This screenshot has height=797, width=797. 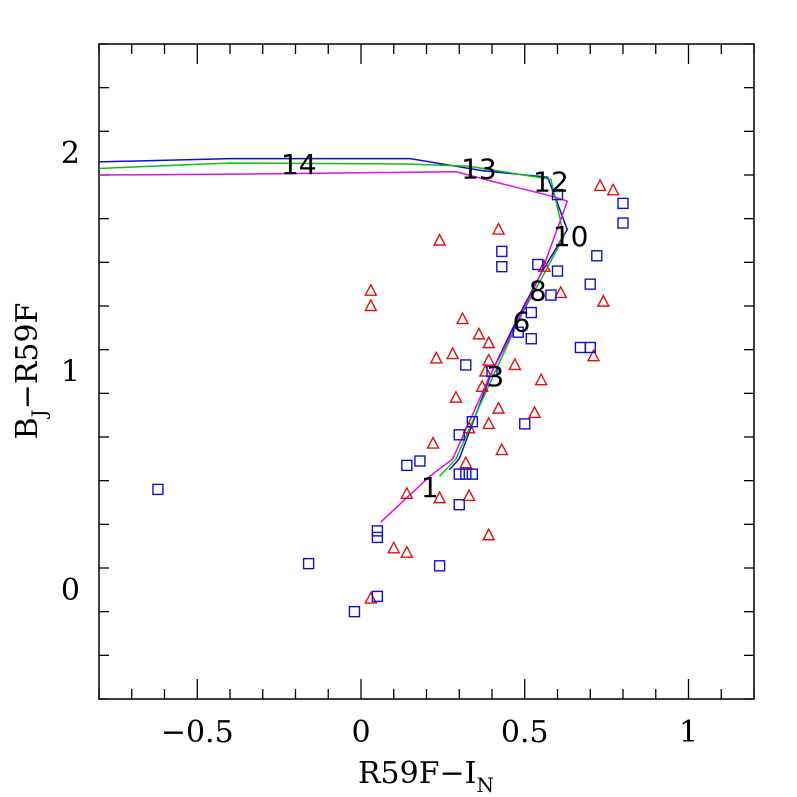 What do you see at coordinates (197, 732) in the screenshot?
I see `x-tick-label: −0.5` at bounding box center [197, 732].